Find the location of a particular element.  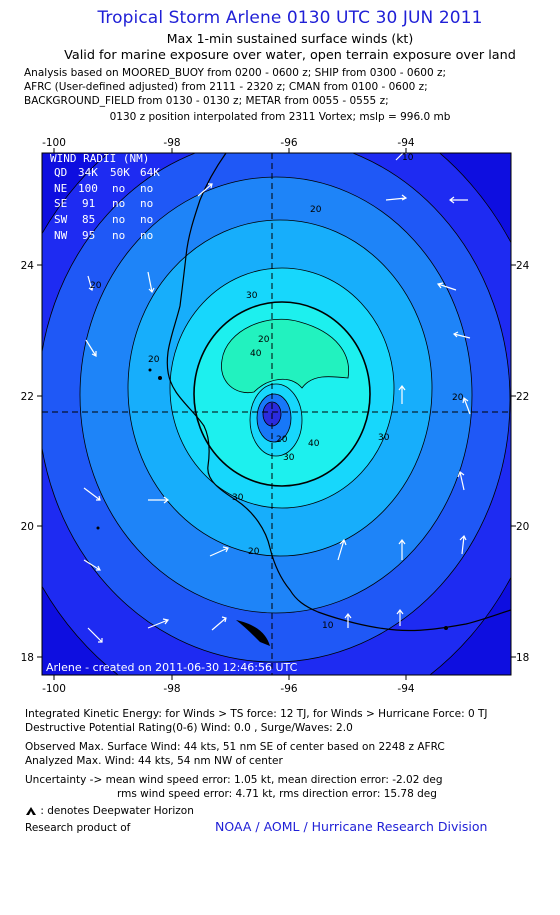

wind-radii-cell: 85 is located at coordinates (88, 219).